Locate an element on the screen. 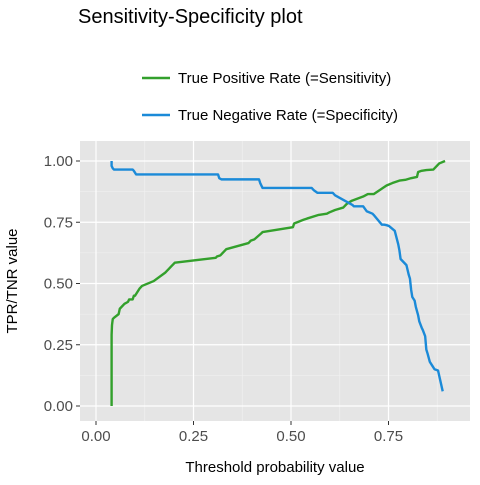 The height and width of the screenshot is (485, 480). y-tick-label: 0.75 is located at coordinates (58, 222).